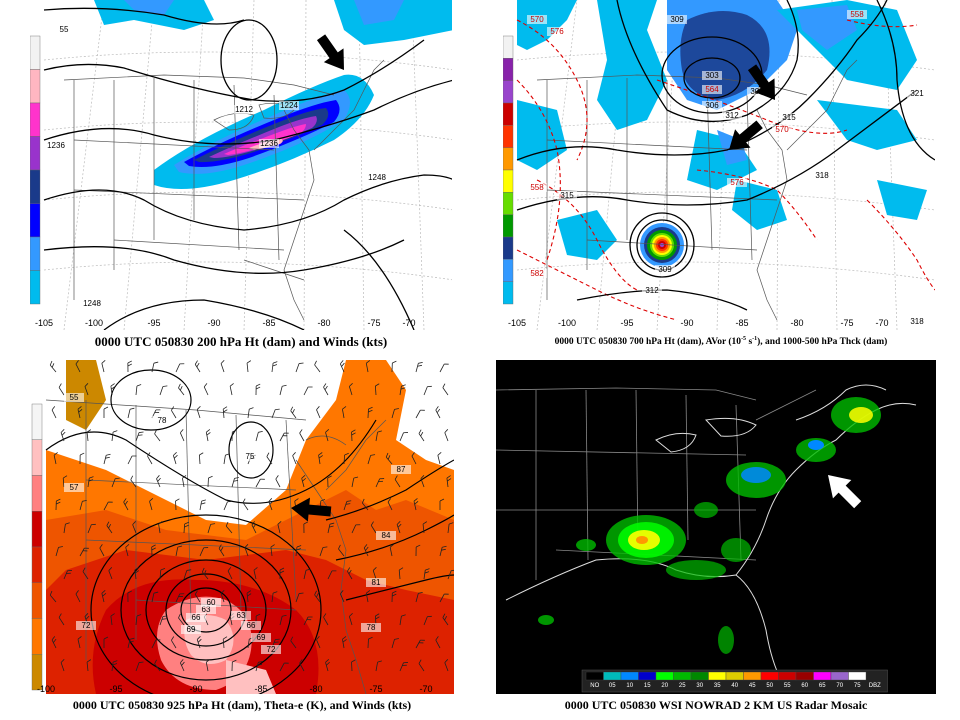 The image size is (960, 720). I want to click on contour-label: 303, so click(712, 75).